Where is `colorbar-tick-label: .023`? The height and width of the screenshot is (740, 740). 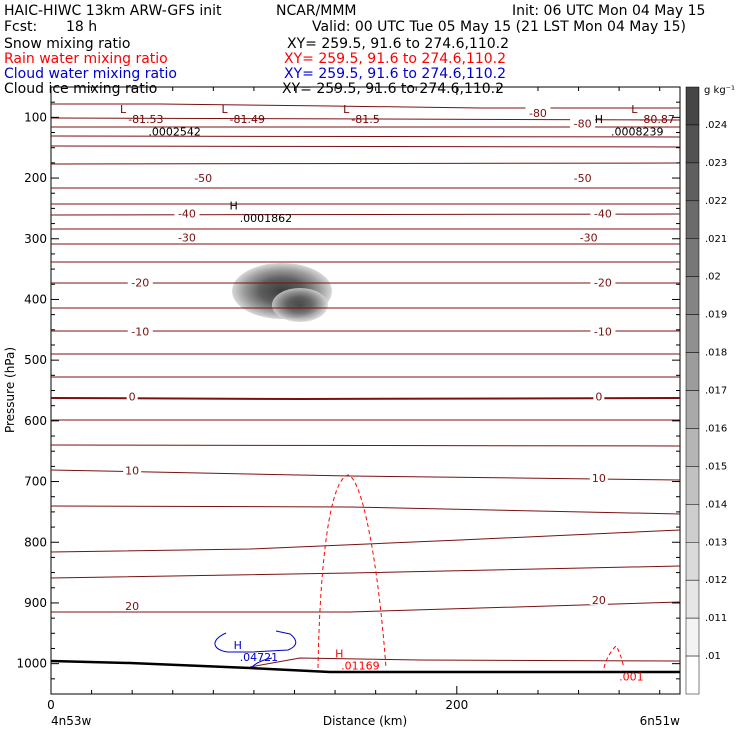 colorbar-tick-label: .023 is located at coordinates (716, 163).